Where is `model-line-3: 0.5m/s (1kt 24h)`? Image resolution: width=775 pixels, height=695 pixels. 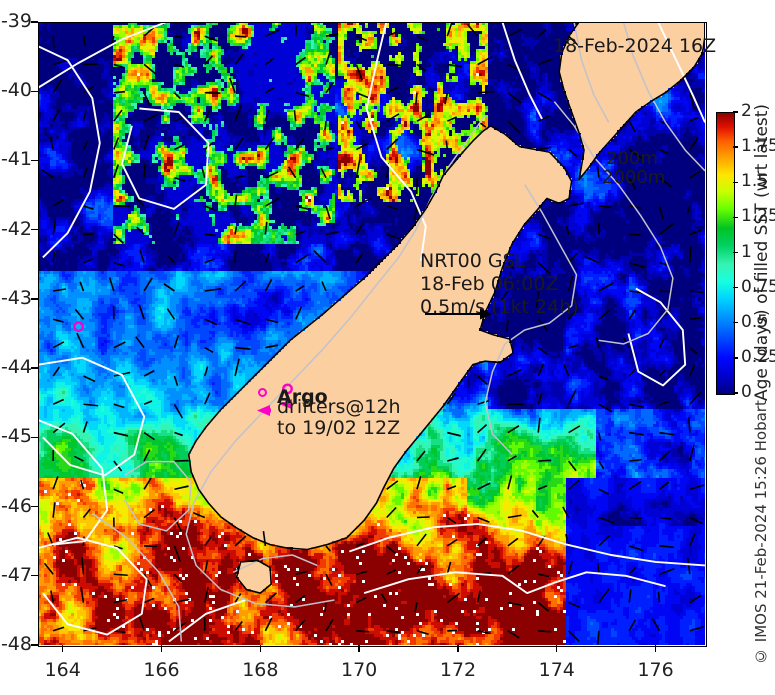 model-line-3: 0.5m/s (1kt 24h) is located at coordinates (499, 307).